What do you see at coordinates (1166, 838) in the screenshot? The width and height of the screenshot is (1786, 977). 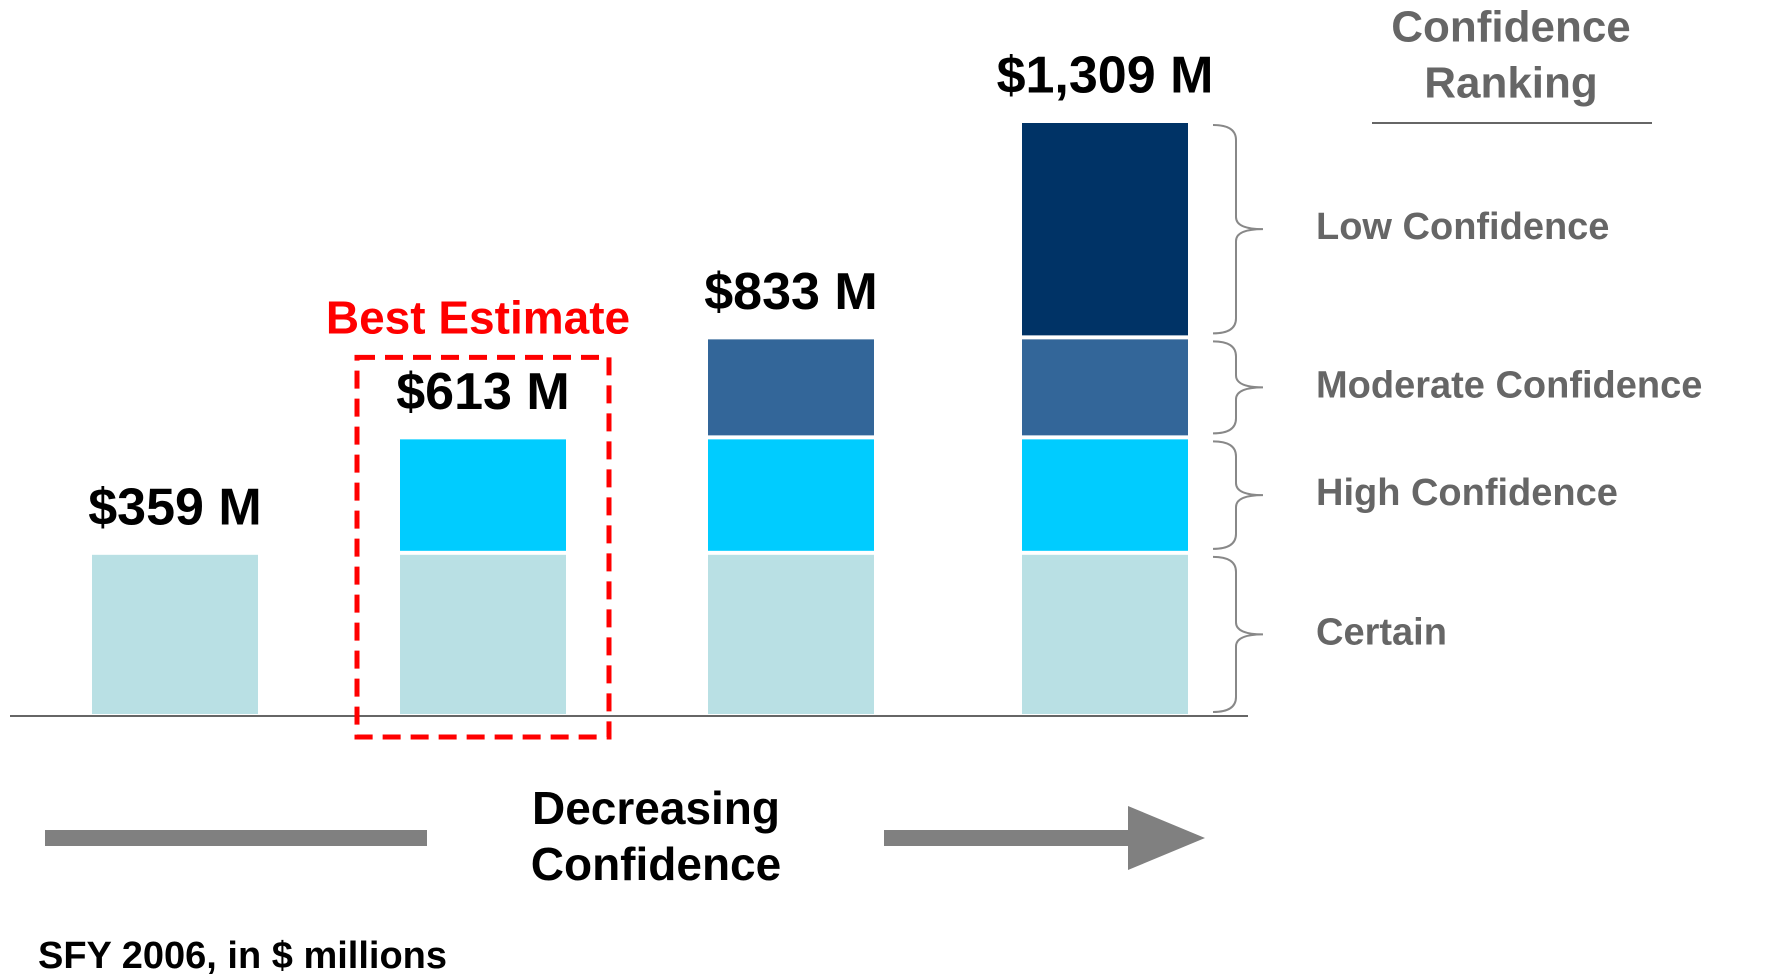 I see `arrow-head` at bounding box center [1166, 838].